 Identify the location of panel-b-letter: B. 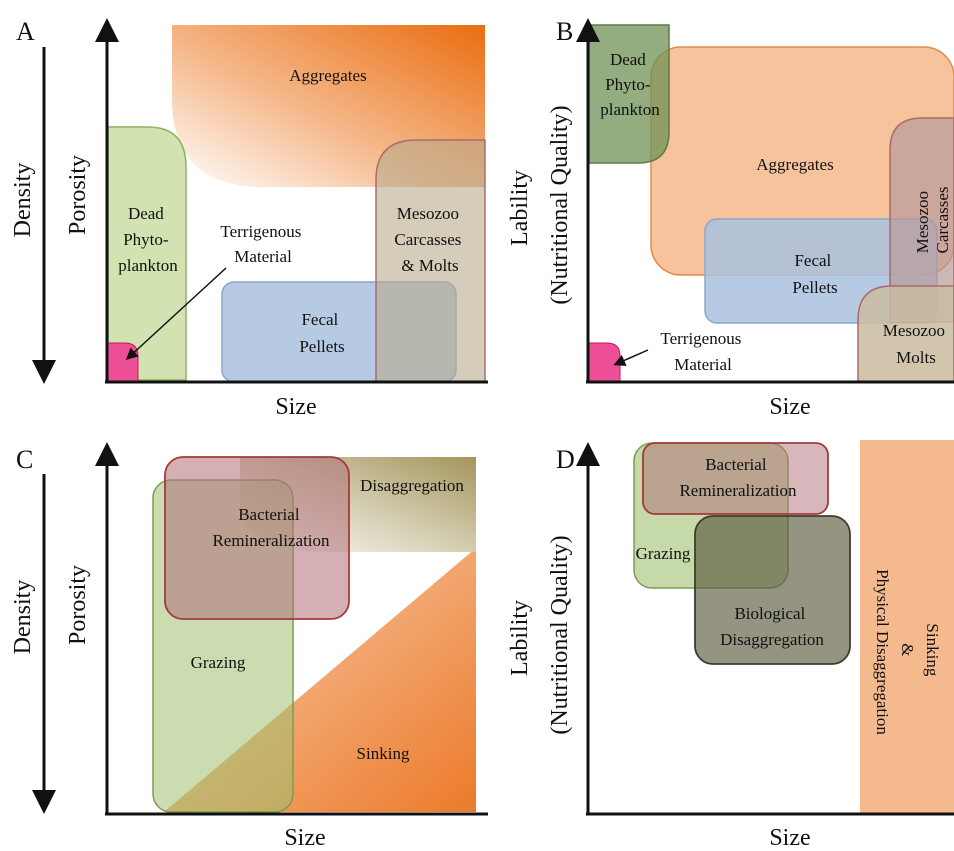
(564, 31).